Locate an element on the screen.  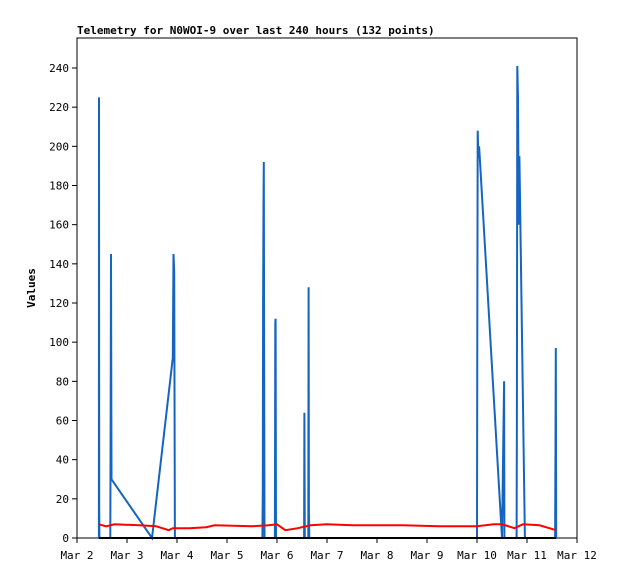
y-tick-label: 100 is located at coordinates (59, 342).